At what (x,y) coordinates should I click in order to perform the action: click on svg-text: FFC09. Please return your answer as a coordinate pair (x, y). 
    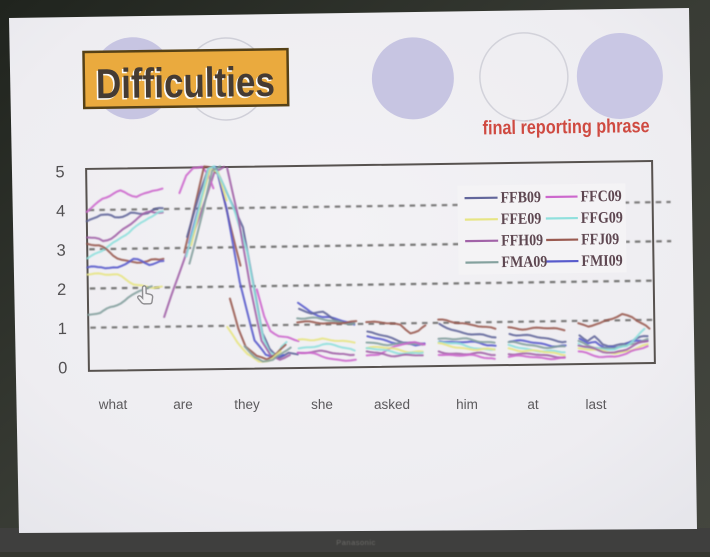
    Looking at the image, I should click on (600, 197).